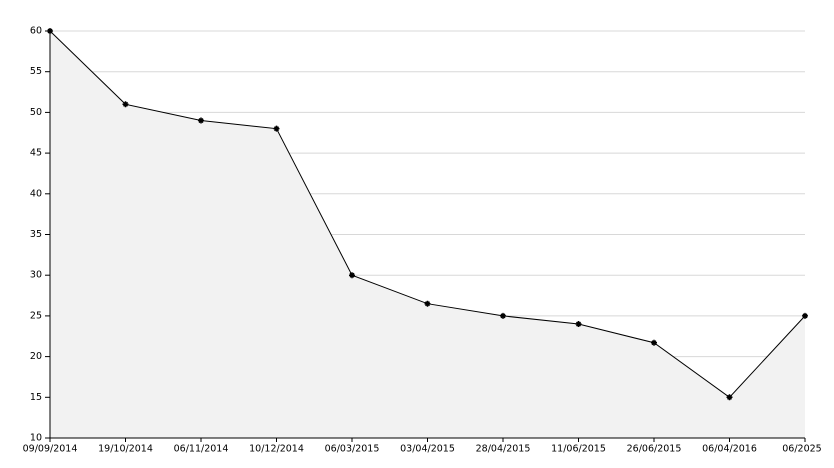 The height and width of the screenshot is (468, 834). Describe the element at coordinates (201, 449) in the screenshot. I see `x-tick-label: 06/11/2014` at that location.